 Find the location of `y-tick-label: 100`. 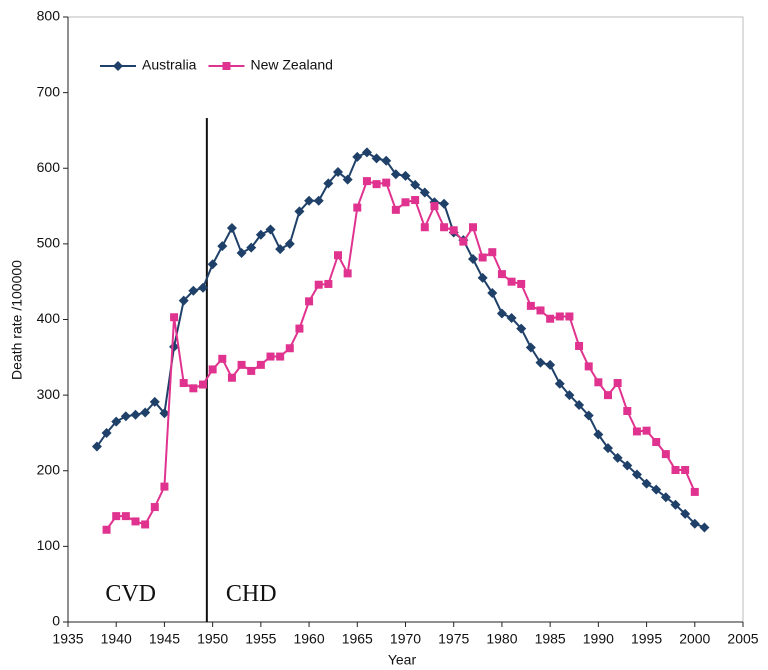

y-tick-label: 100 is located at coordinates (49, 545).